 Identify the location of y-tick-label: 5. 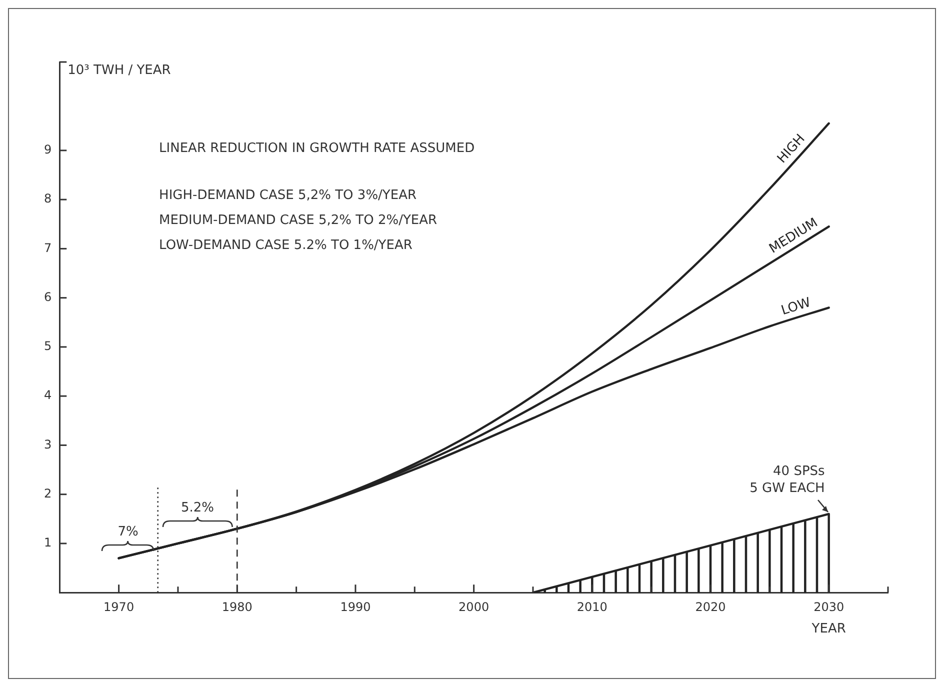
(48, 346).